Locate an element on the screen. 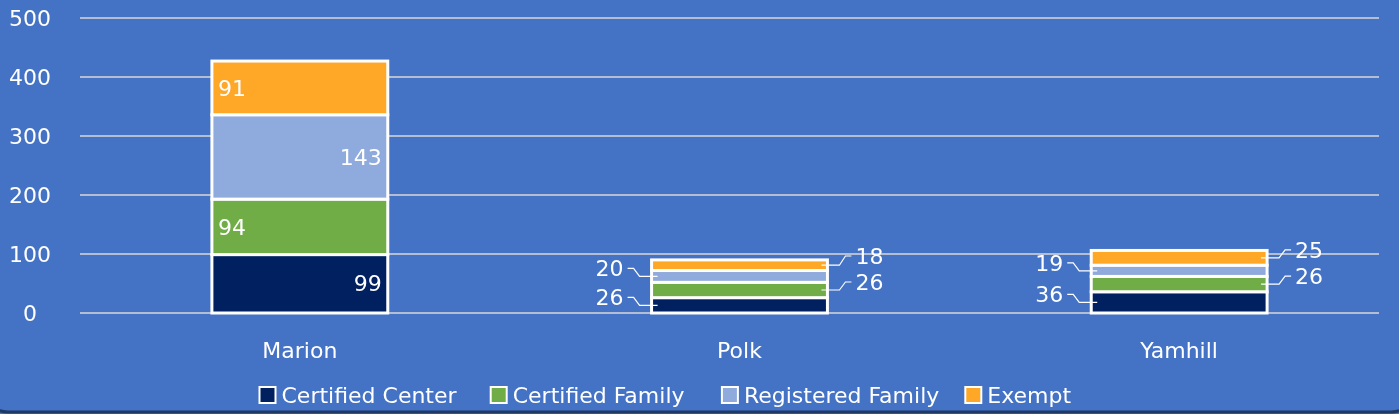  y-tick-label: 100 is located at coordinates (30, 254).